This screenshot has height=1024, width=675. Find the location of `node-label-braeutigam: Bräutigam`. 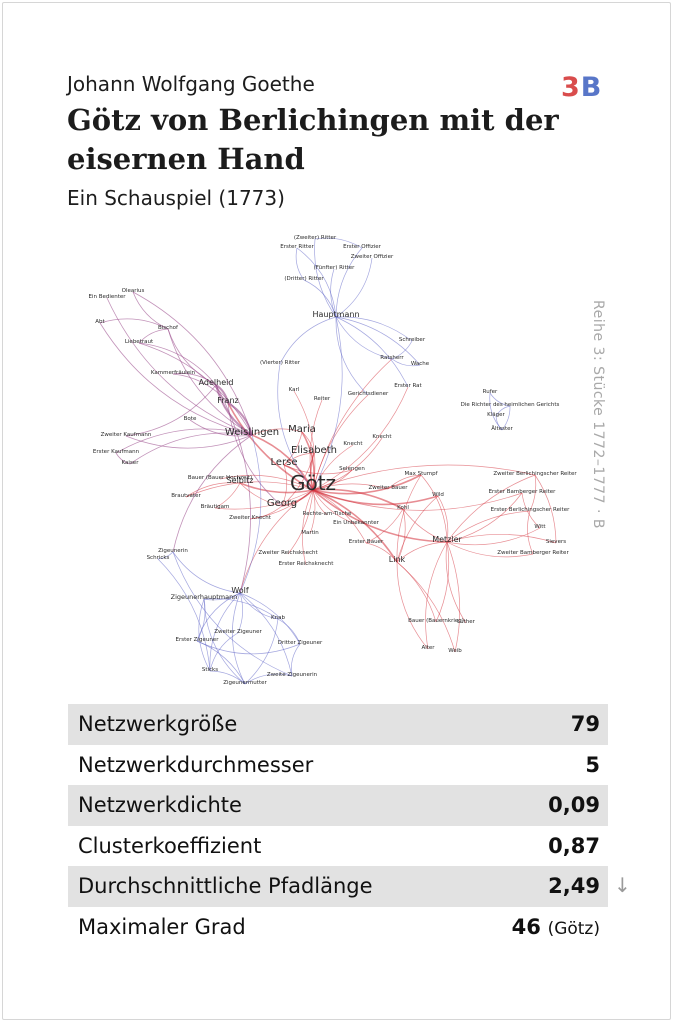

node-label-braeutigam: Bräutigam is located at coordinates (215, 507).